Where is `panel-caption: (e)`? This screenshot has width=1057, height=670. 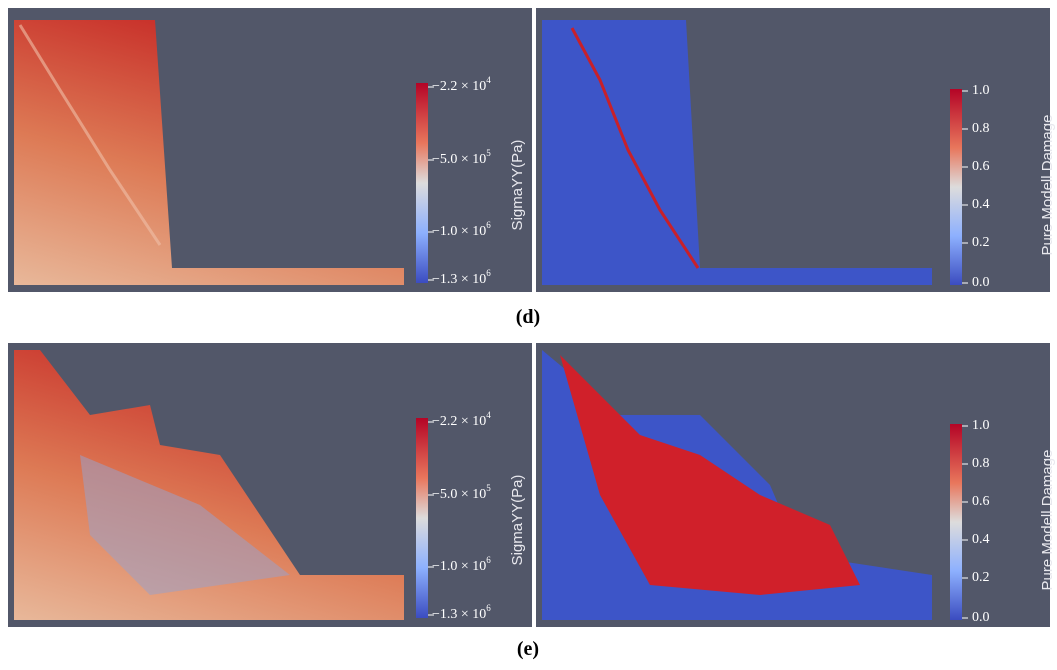 panel-caption: (e) is located at coordinates (528, 649).